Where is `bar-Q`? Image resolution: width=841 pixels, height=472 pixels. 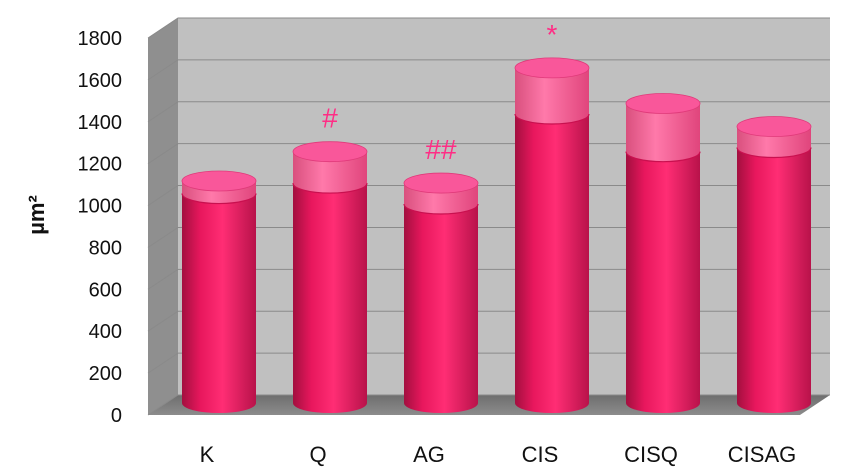 bar-Q is located at coordinates (330, 277).